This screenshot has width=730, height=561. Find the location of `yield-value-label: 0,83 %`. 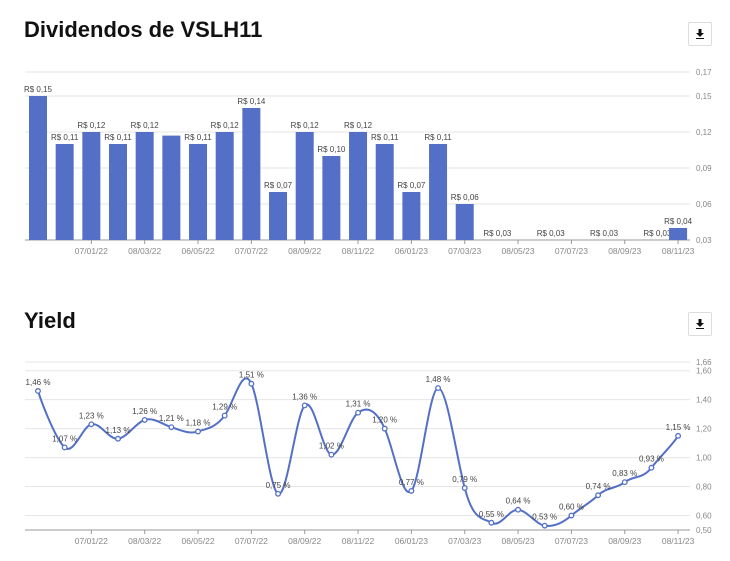

yield-value-label: 0,83 % is located at coordinates (624, 473).